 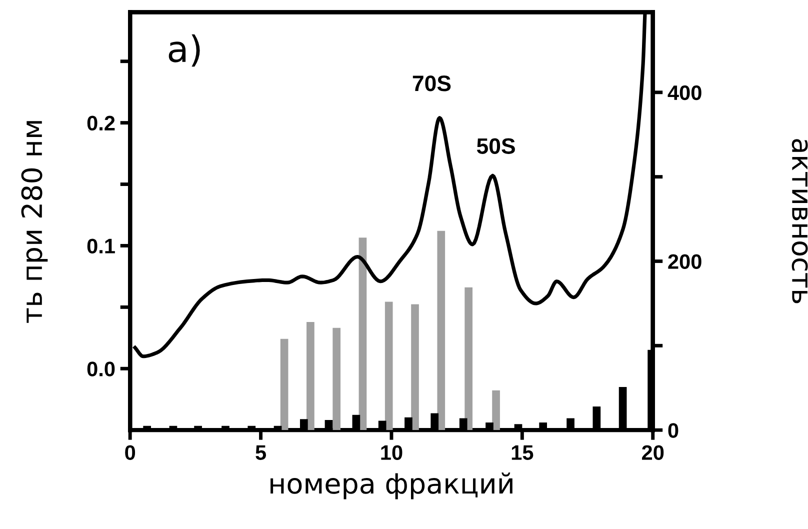 What do you see at coordinates (523, 452) in the screenshot?
I see `x-tick-label: 15` at bounding box center [523, 452].